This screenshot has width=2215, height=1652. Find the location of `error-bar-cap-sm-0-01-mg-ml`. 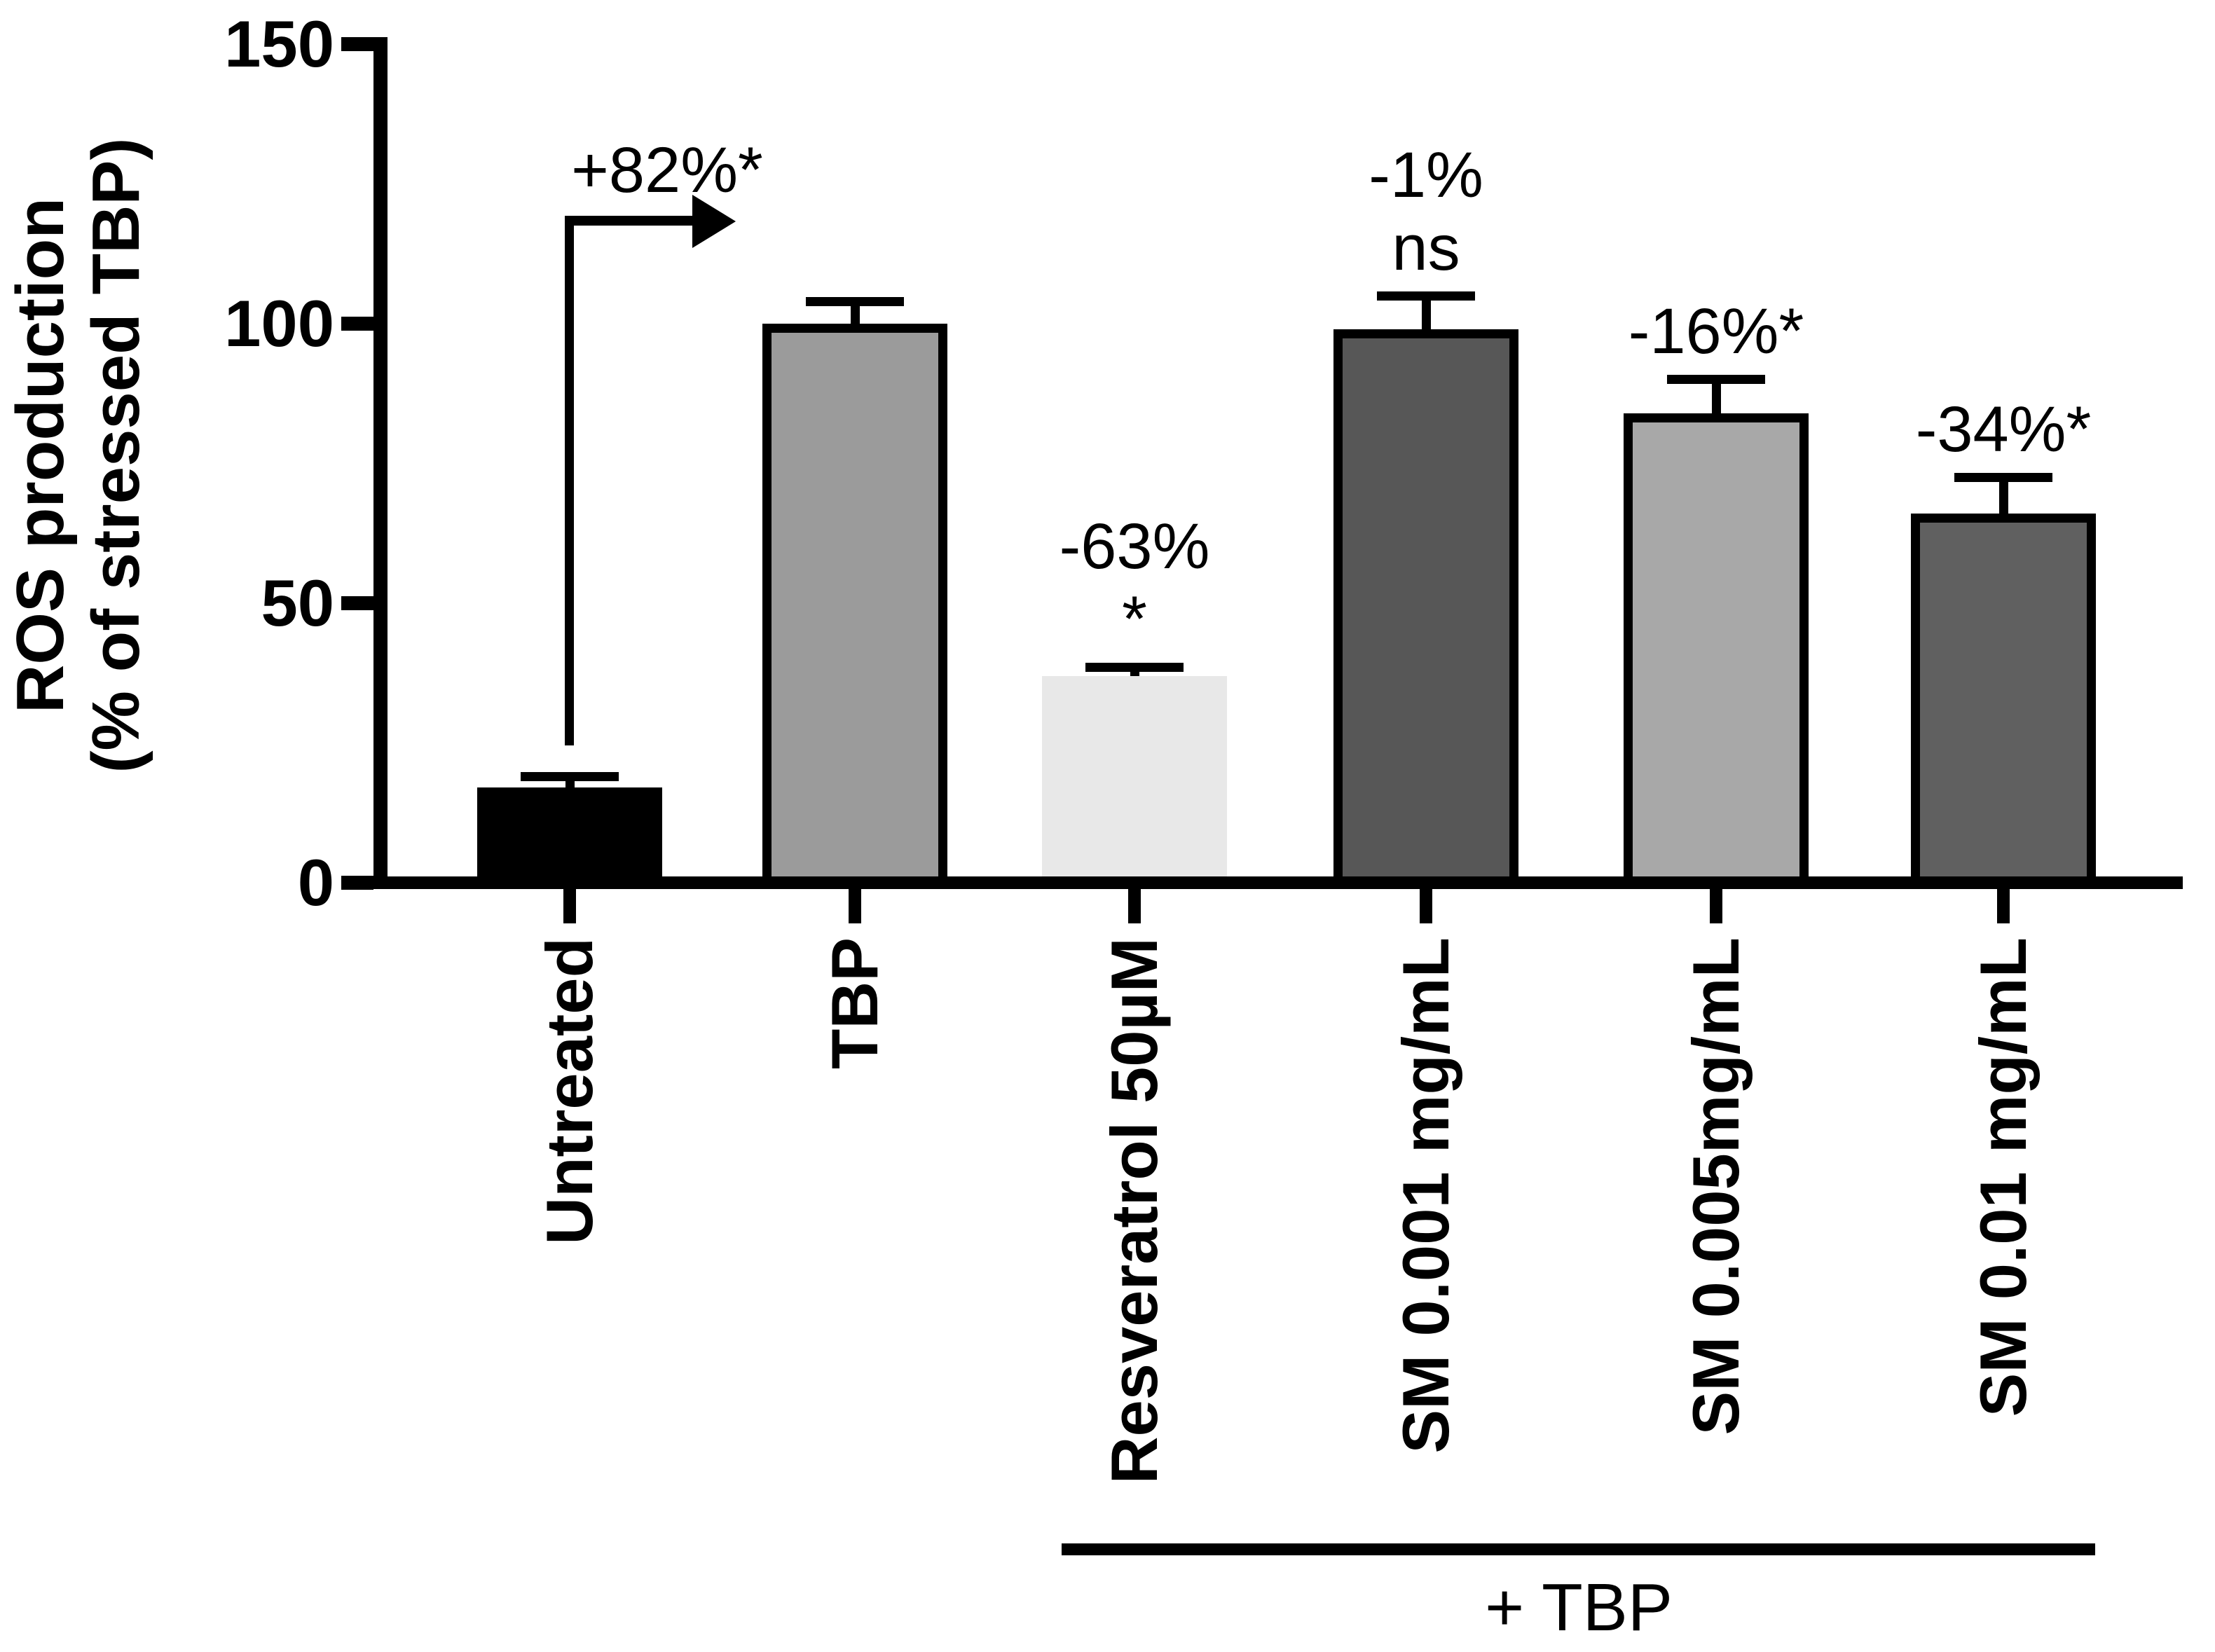

error-bar-cap-sm-0-01-mg-ml is located at coordinates (2003, 477).